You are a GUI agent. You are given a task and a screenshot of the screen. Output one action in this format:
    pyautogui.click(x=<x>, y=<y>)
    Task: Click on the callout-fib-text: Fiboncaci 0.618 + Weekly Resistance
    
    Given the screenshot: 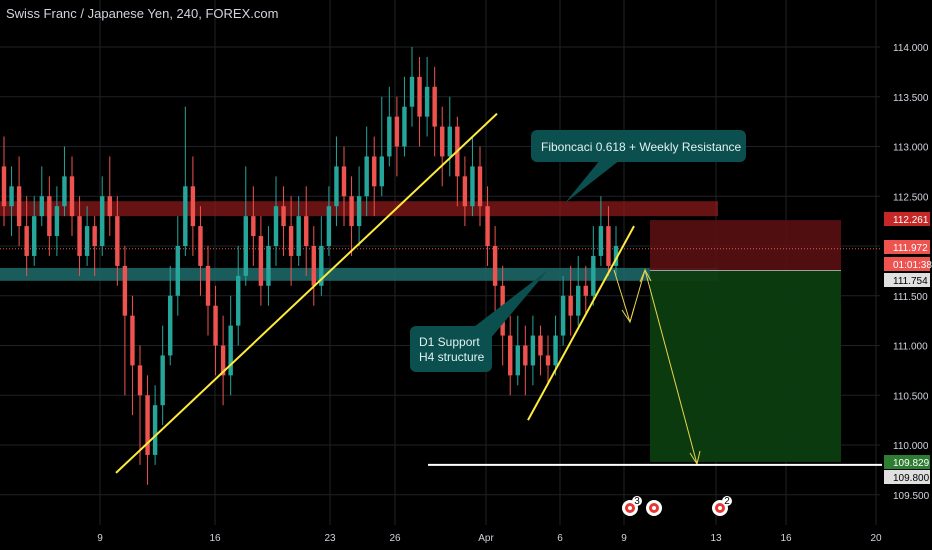 What is the action you would take?
    pyautogui.click(x=641, y=147)
    